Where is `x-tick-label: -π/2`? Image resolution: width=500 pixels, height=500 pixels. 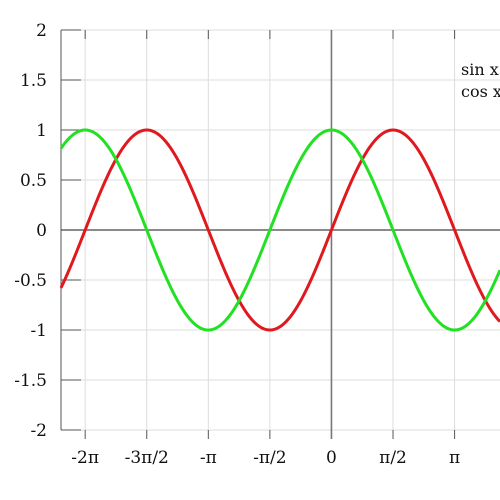 x-tick-label: -π/2 is located at coordinates (269, 458).